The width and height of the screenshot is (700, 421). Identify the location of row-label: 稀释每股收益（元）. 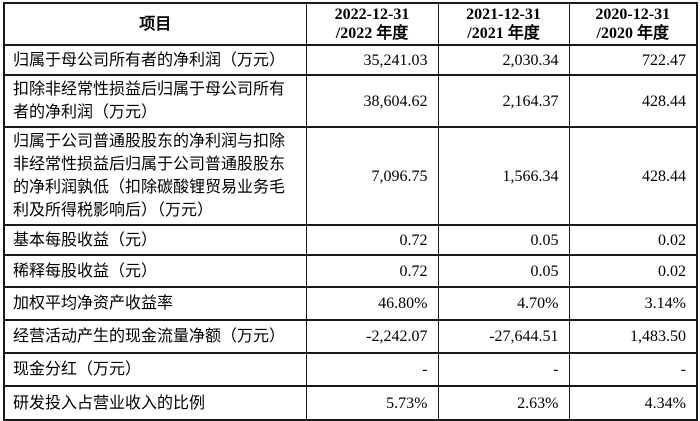
(155, 271).